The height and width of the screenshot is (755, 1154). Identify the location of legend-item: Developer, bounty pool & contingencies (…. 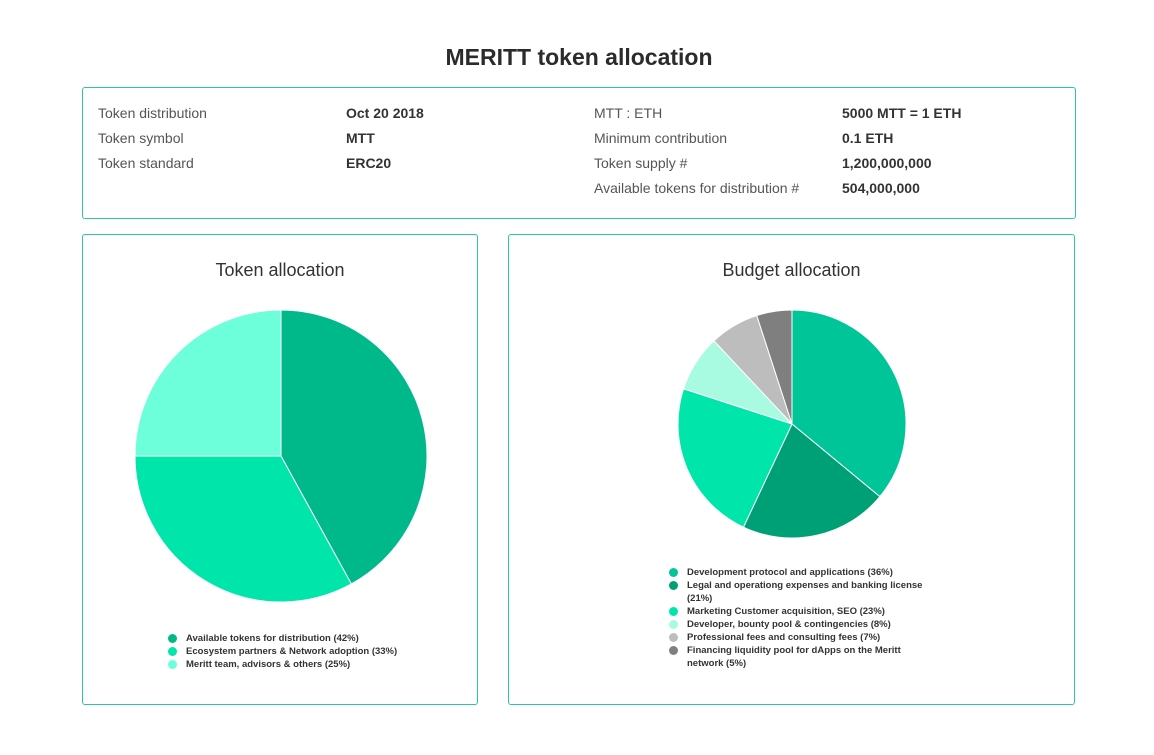
(799, 624).